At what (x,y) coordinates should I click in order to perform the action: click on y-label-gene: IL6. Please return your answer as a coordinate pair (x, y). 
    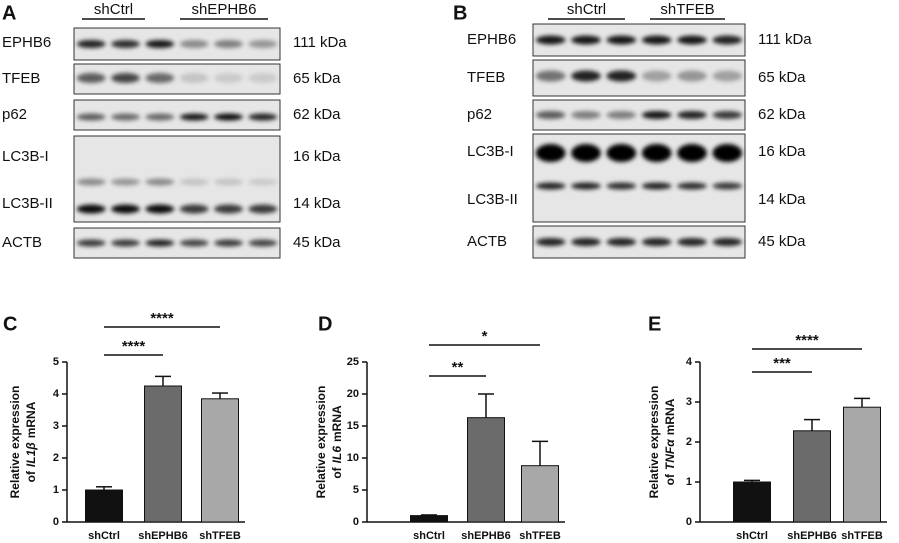
    Looking at the image, I should click on (337, 455).